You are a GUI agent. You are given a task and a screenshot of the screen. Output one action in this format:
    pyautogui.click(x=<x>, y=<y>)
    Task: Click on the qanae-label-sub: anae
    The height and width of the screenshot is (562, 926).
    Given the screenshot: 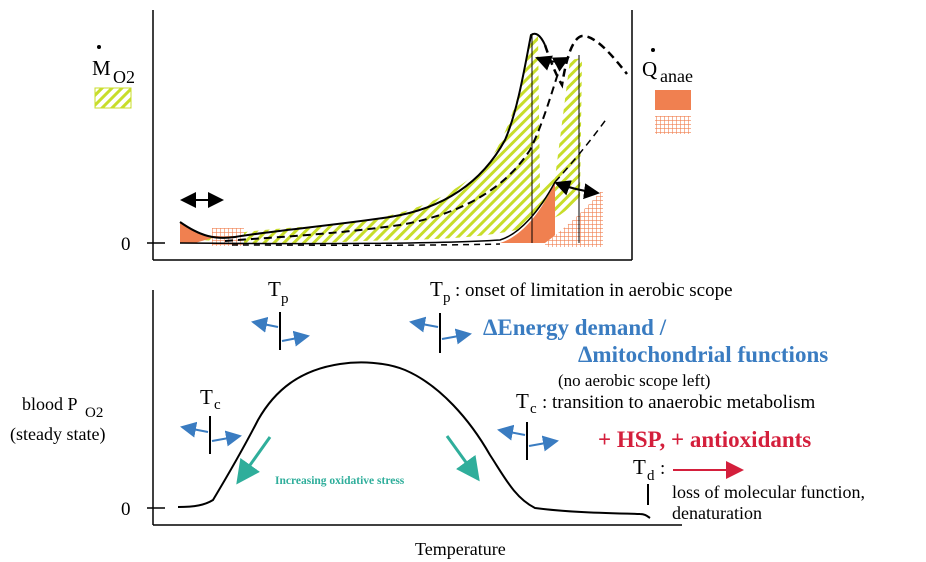 What is the action you would take?
    pyautogui.click(x=676, y=76)
    